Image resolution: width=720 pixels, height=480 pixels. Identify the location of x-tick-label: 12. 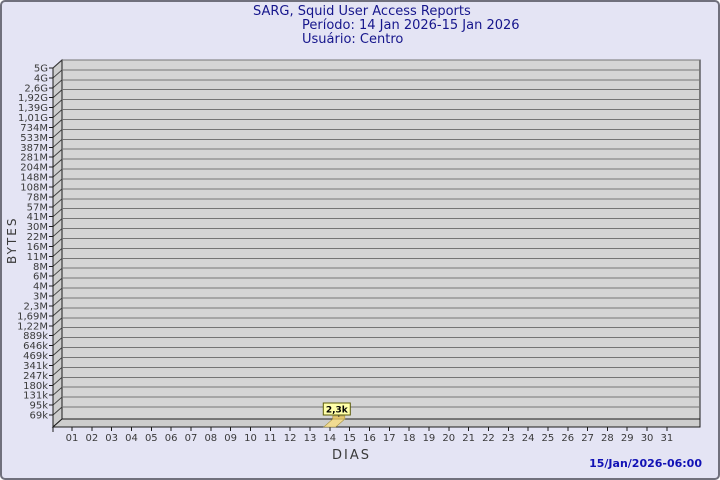
(290, 438).